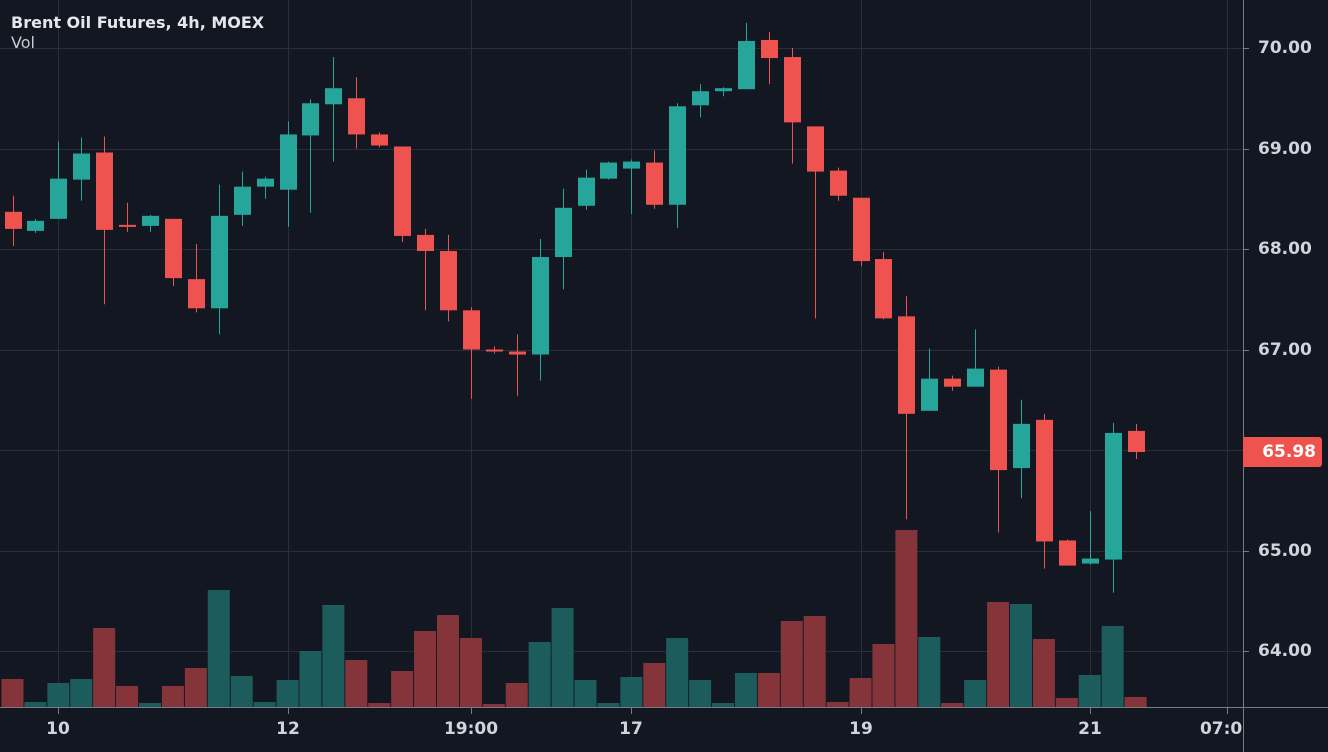 The image size is (1328, 752). I want to click on time-axis: 10 12 19:00 17 19 21 07:00, so click(621, 730).